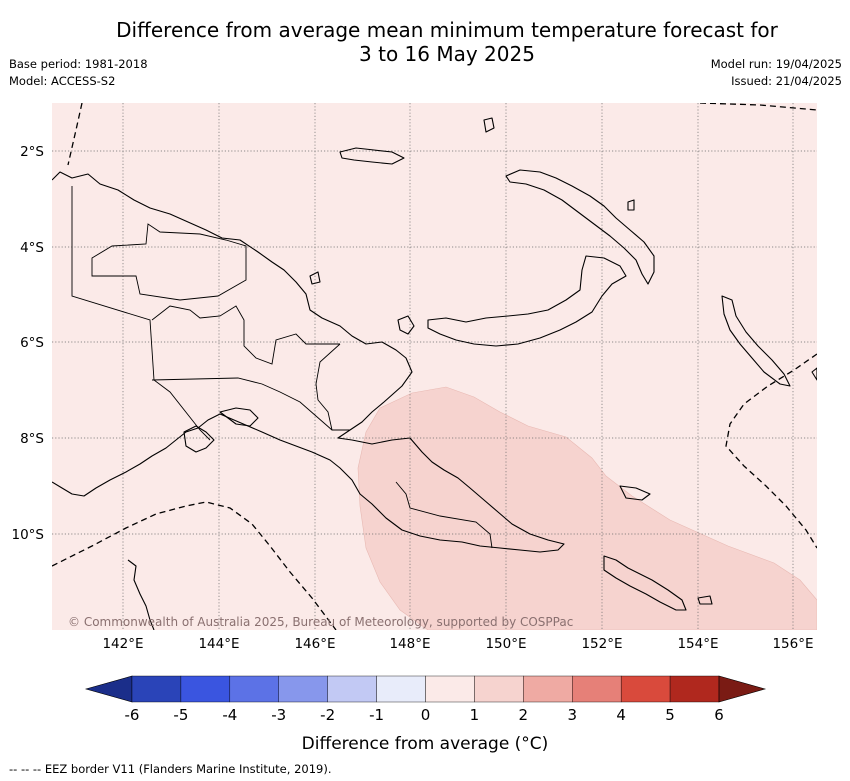 This screenshot has height=781, width=850. Describe the element at coordinates (32, 152) in the screenshot. I see `lat-label-2s: 2°S` at that location.